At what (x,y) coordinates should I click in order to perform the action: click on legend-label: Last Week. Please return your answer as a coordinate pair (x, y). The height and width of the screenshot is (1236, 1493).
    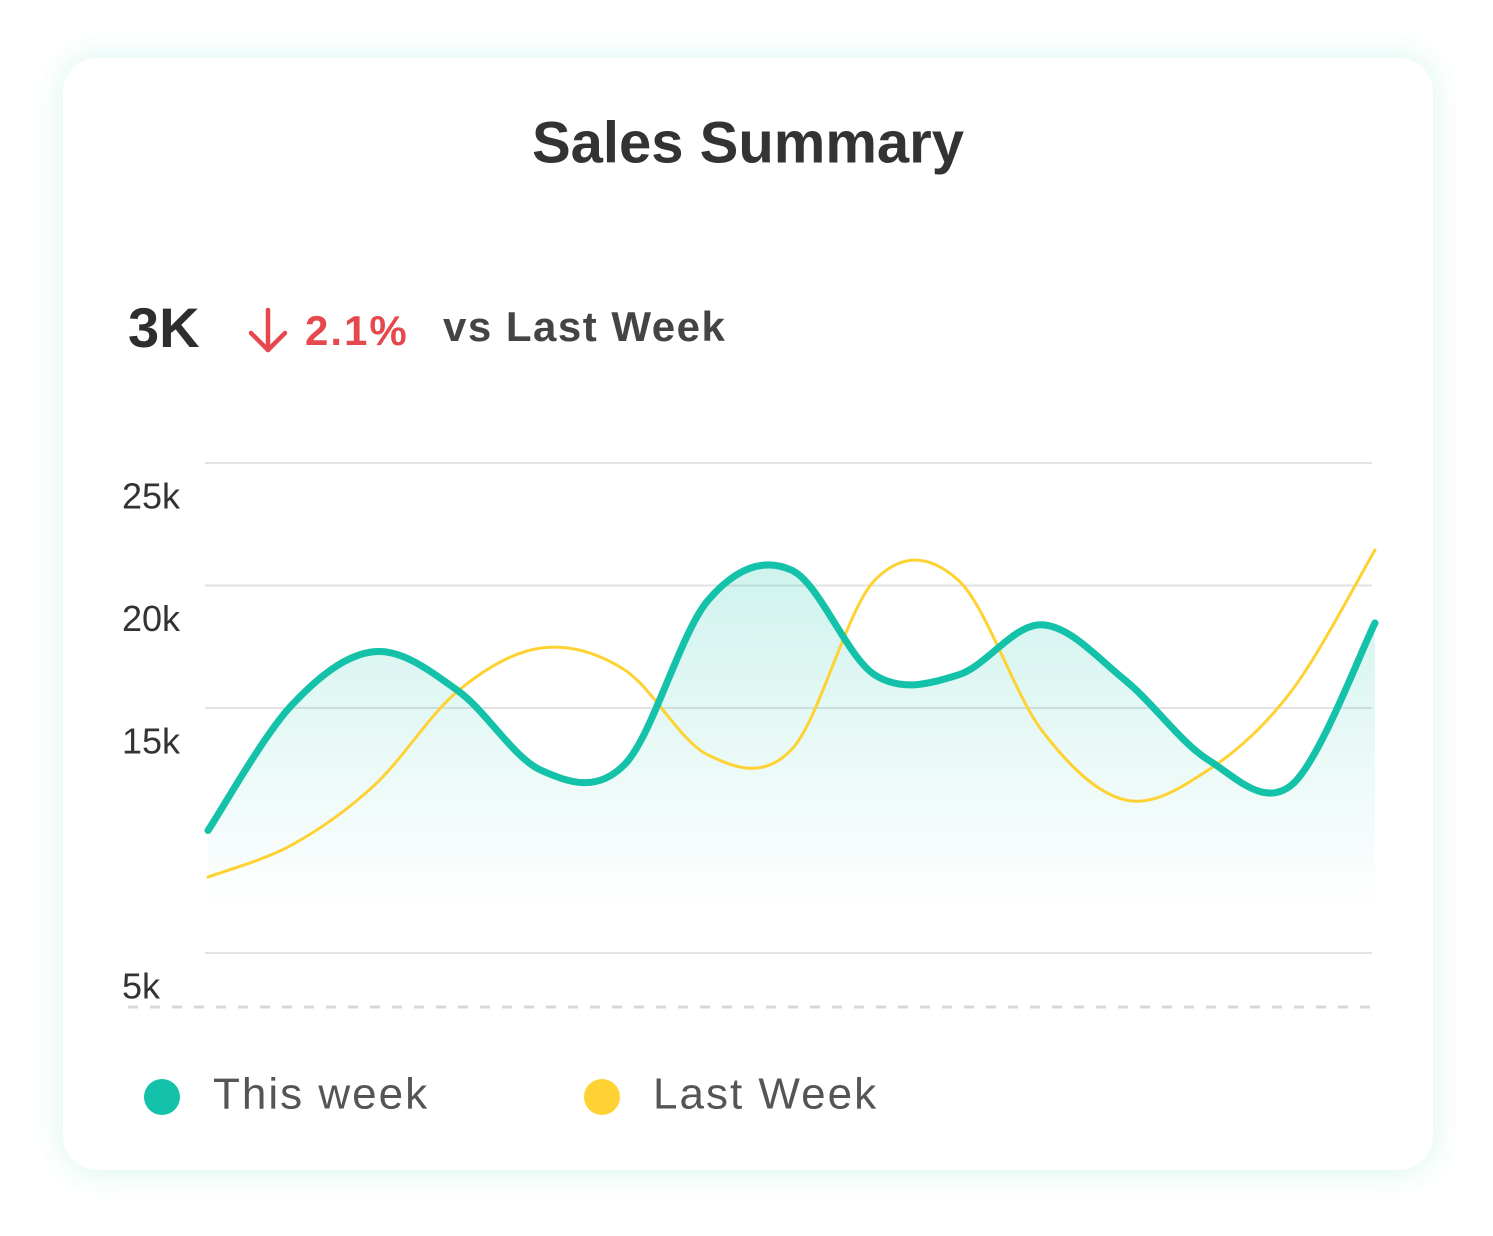
    Looking at the image, I should click on (765, 1094).